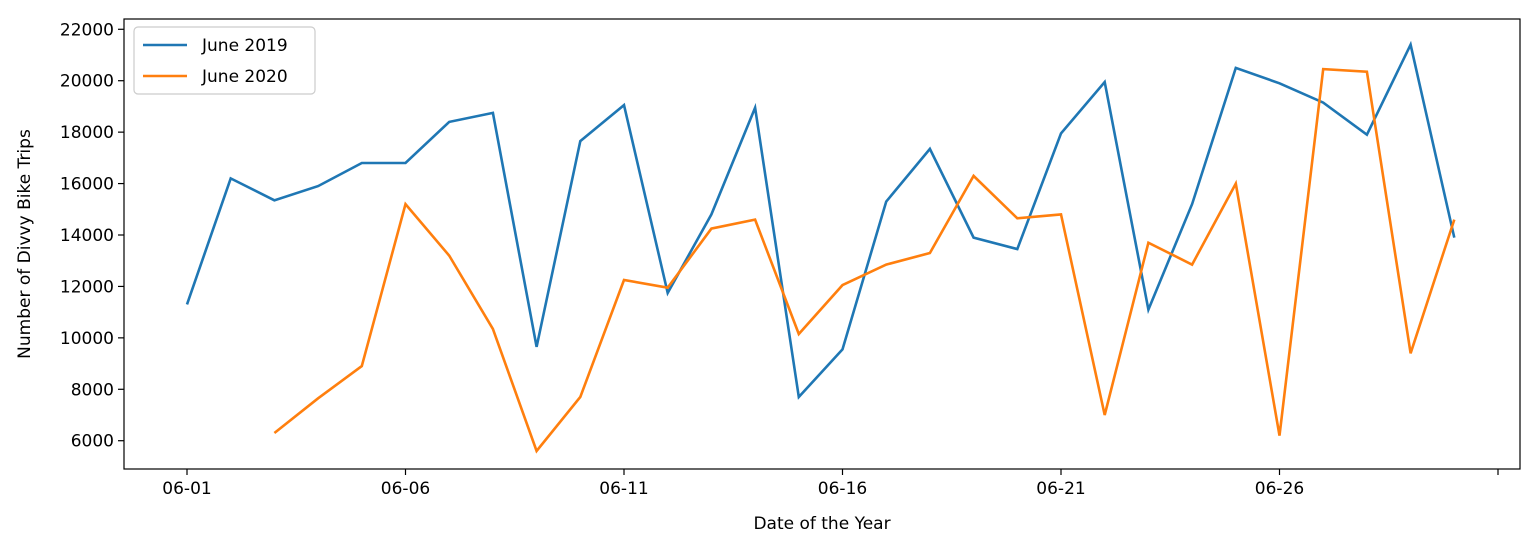  Describe the element at coordinates (821, 524) in the screenshot. I see `x-axis-label: Date of the Year` at that location.